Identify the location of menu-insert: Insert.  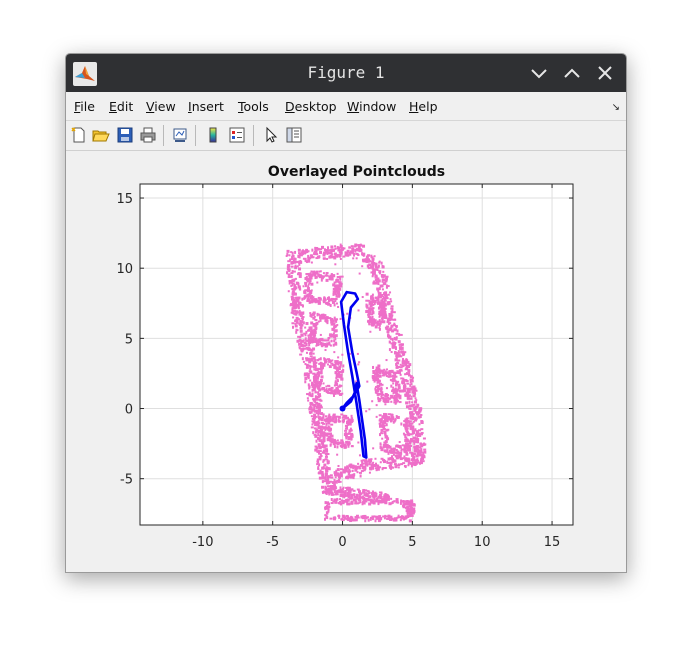
(206, 106).